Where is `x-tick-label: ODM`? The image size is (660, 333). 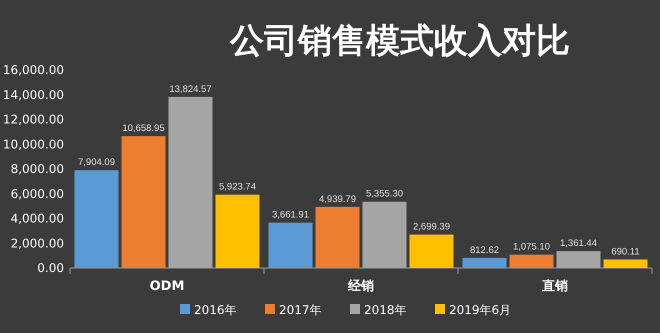 x-tick-label: ODM is located at coordinates (167, 286).